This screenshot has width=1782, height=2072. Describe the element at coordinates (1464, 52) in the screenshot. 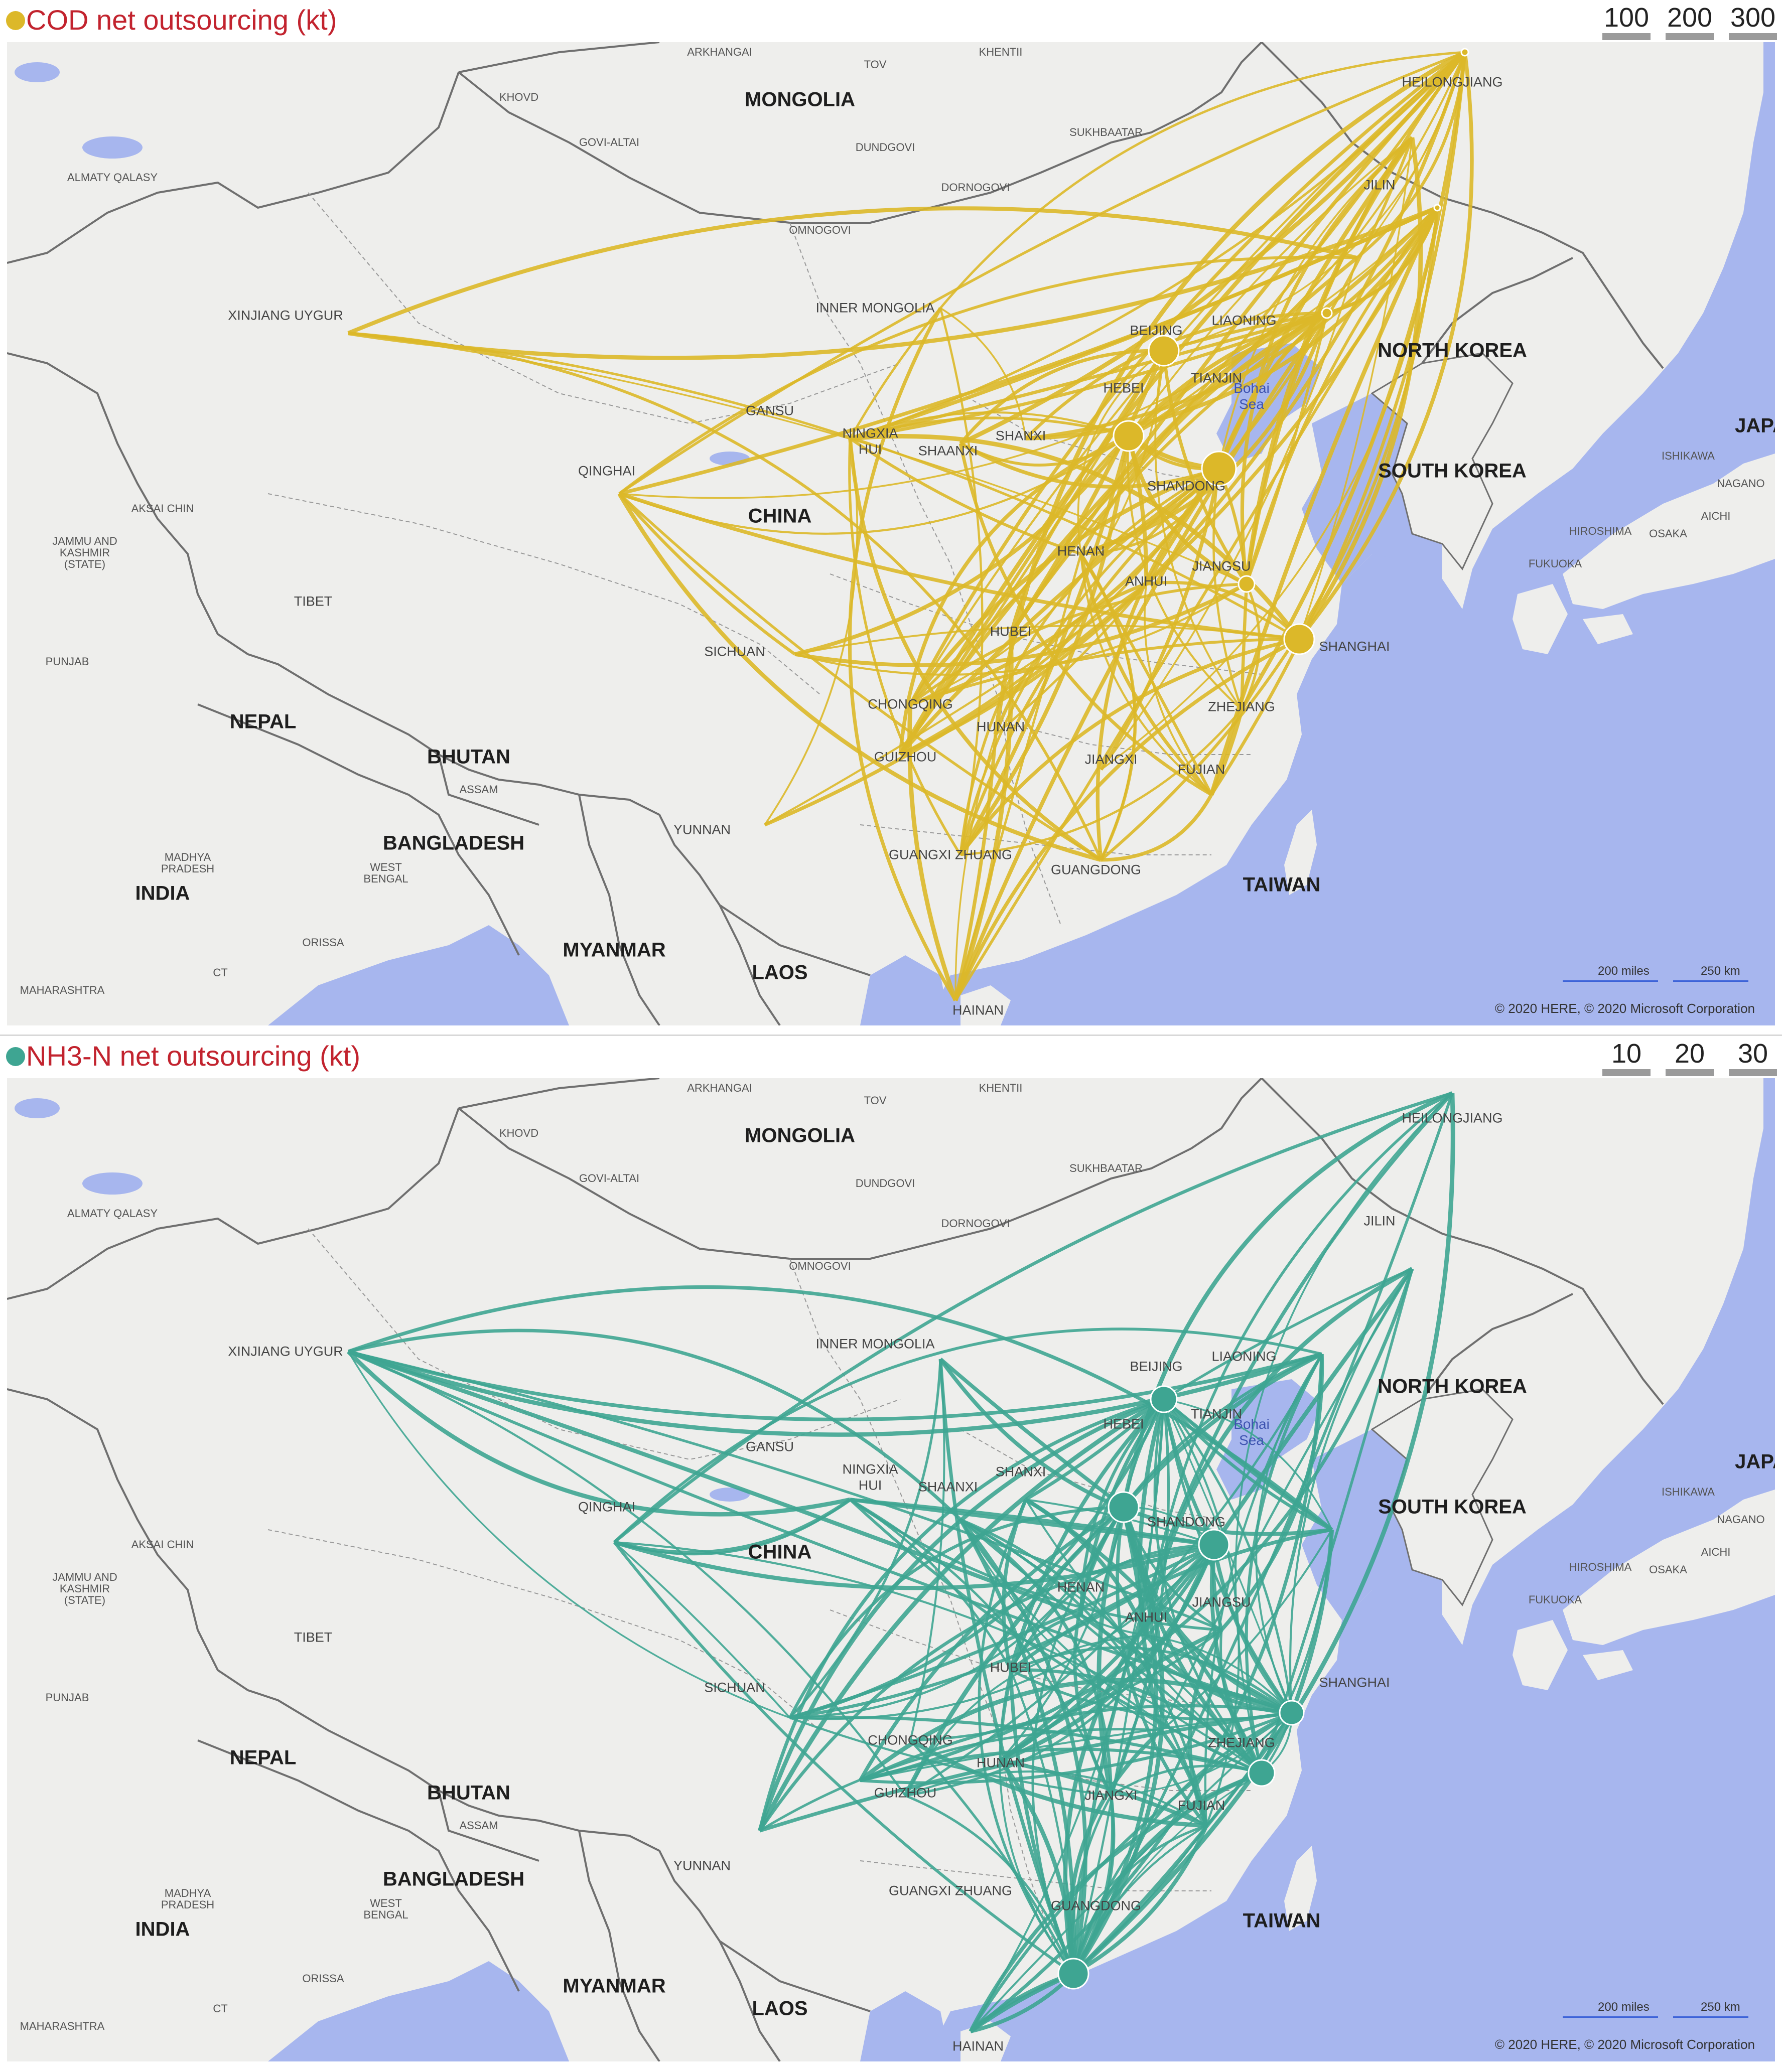

I see `node-heilongjiang` at that location.